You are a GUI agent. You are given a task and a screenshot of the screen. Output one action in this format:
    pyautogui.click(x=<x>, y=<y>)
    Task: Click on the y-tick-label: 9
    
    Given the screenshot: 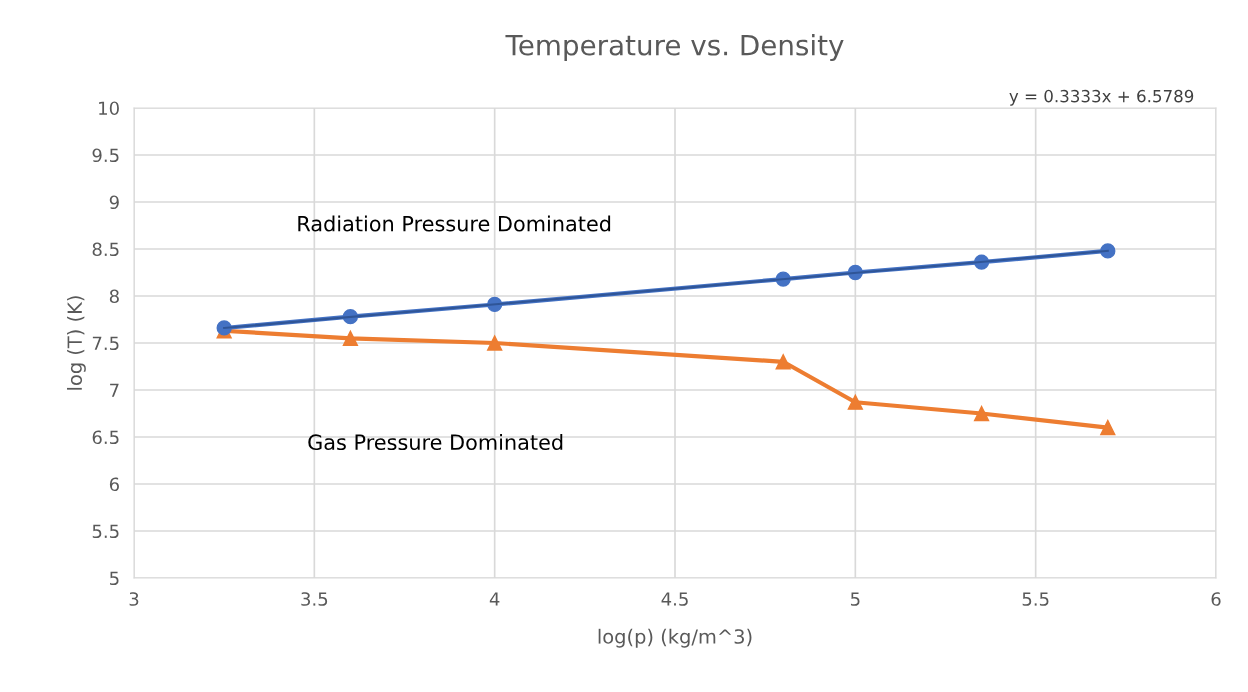 What is the action you would take?
    pyautogui.click(x=114, y=202)
    